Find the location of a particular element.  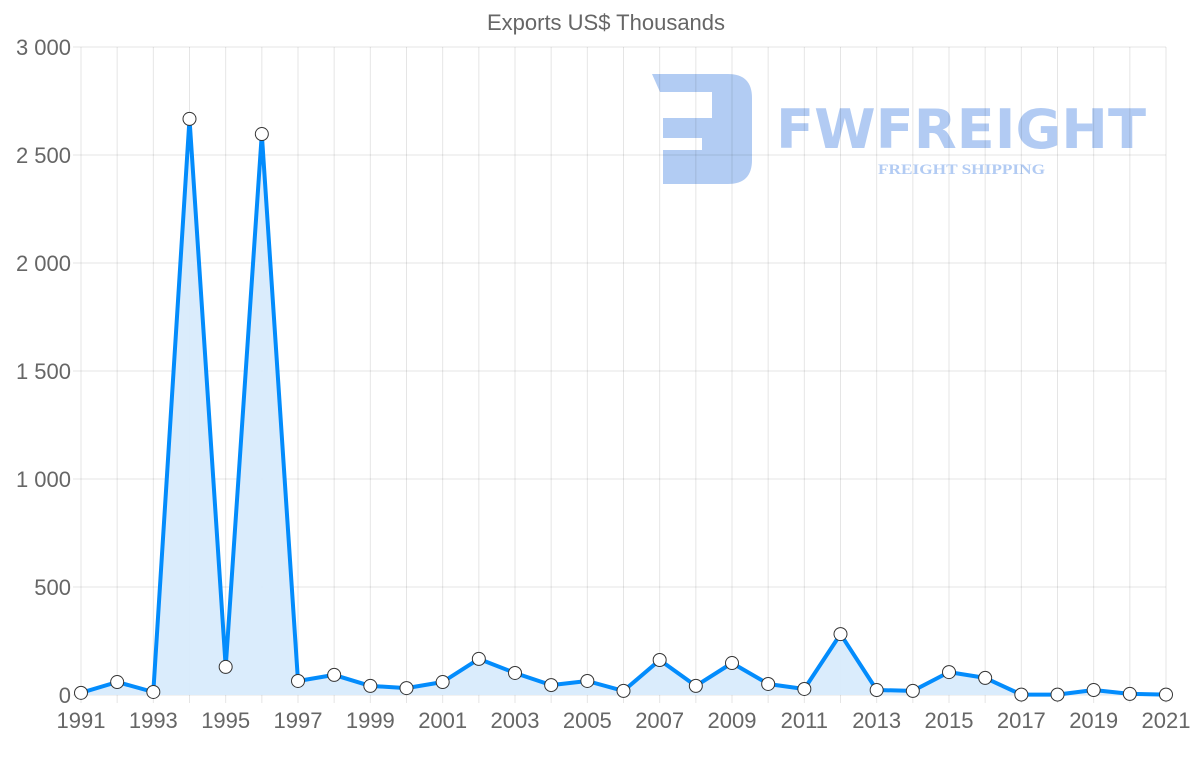

x-tick-label: 2021 is located at coordinates (1166, 720).